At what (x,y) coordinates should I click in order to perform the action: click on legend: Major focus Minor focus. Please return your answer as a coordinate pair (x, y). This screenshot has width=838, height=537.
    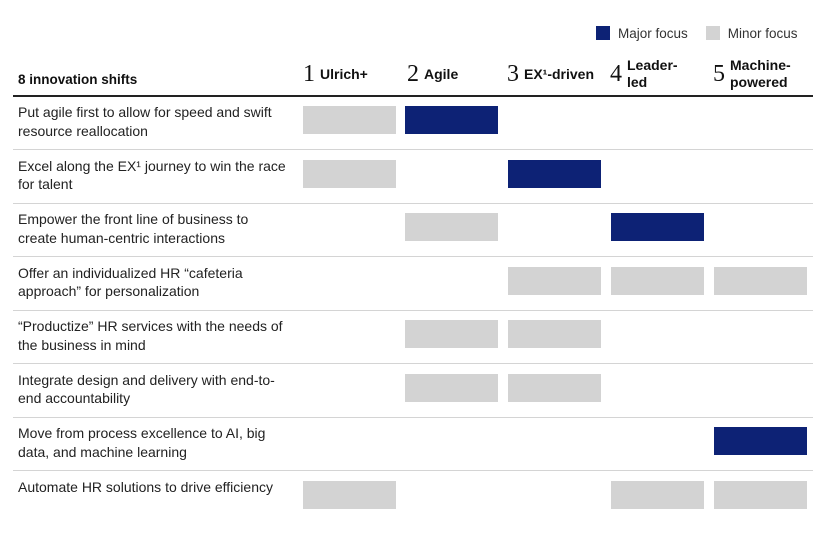
    Looking at the image, I should click on (706, 33).